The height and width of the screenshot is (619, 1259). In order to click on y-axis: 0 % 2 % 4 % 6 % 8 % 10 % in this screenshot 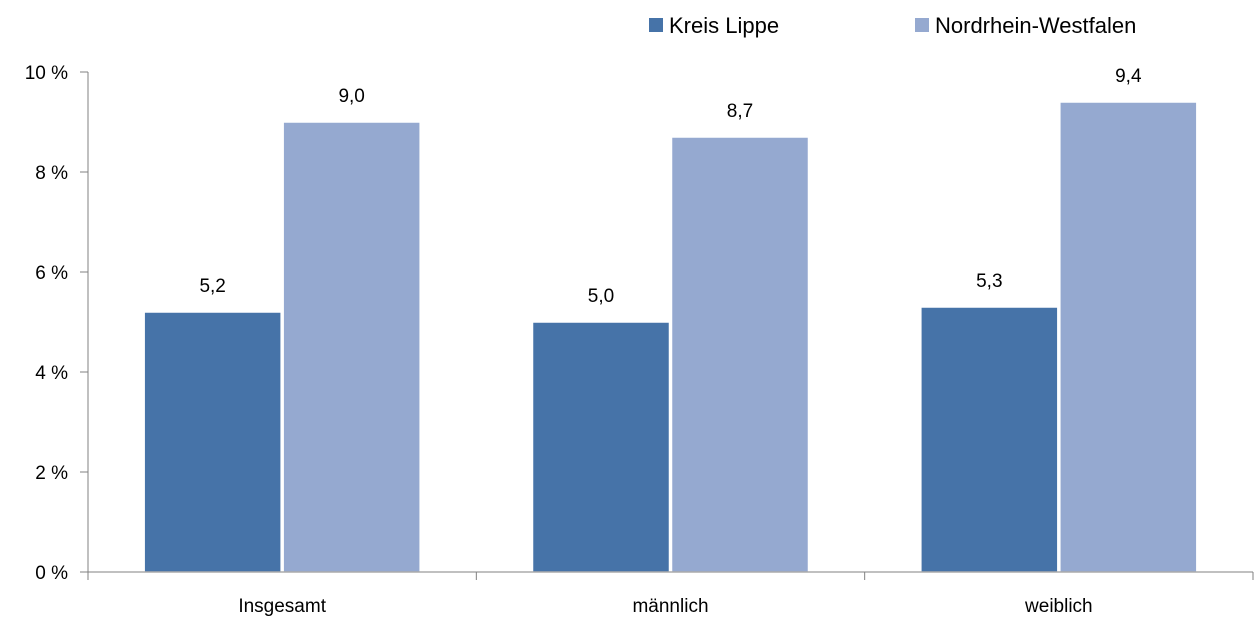, I will do `click(57, 323)`.